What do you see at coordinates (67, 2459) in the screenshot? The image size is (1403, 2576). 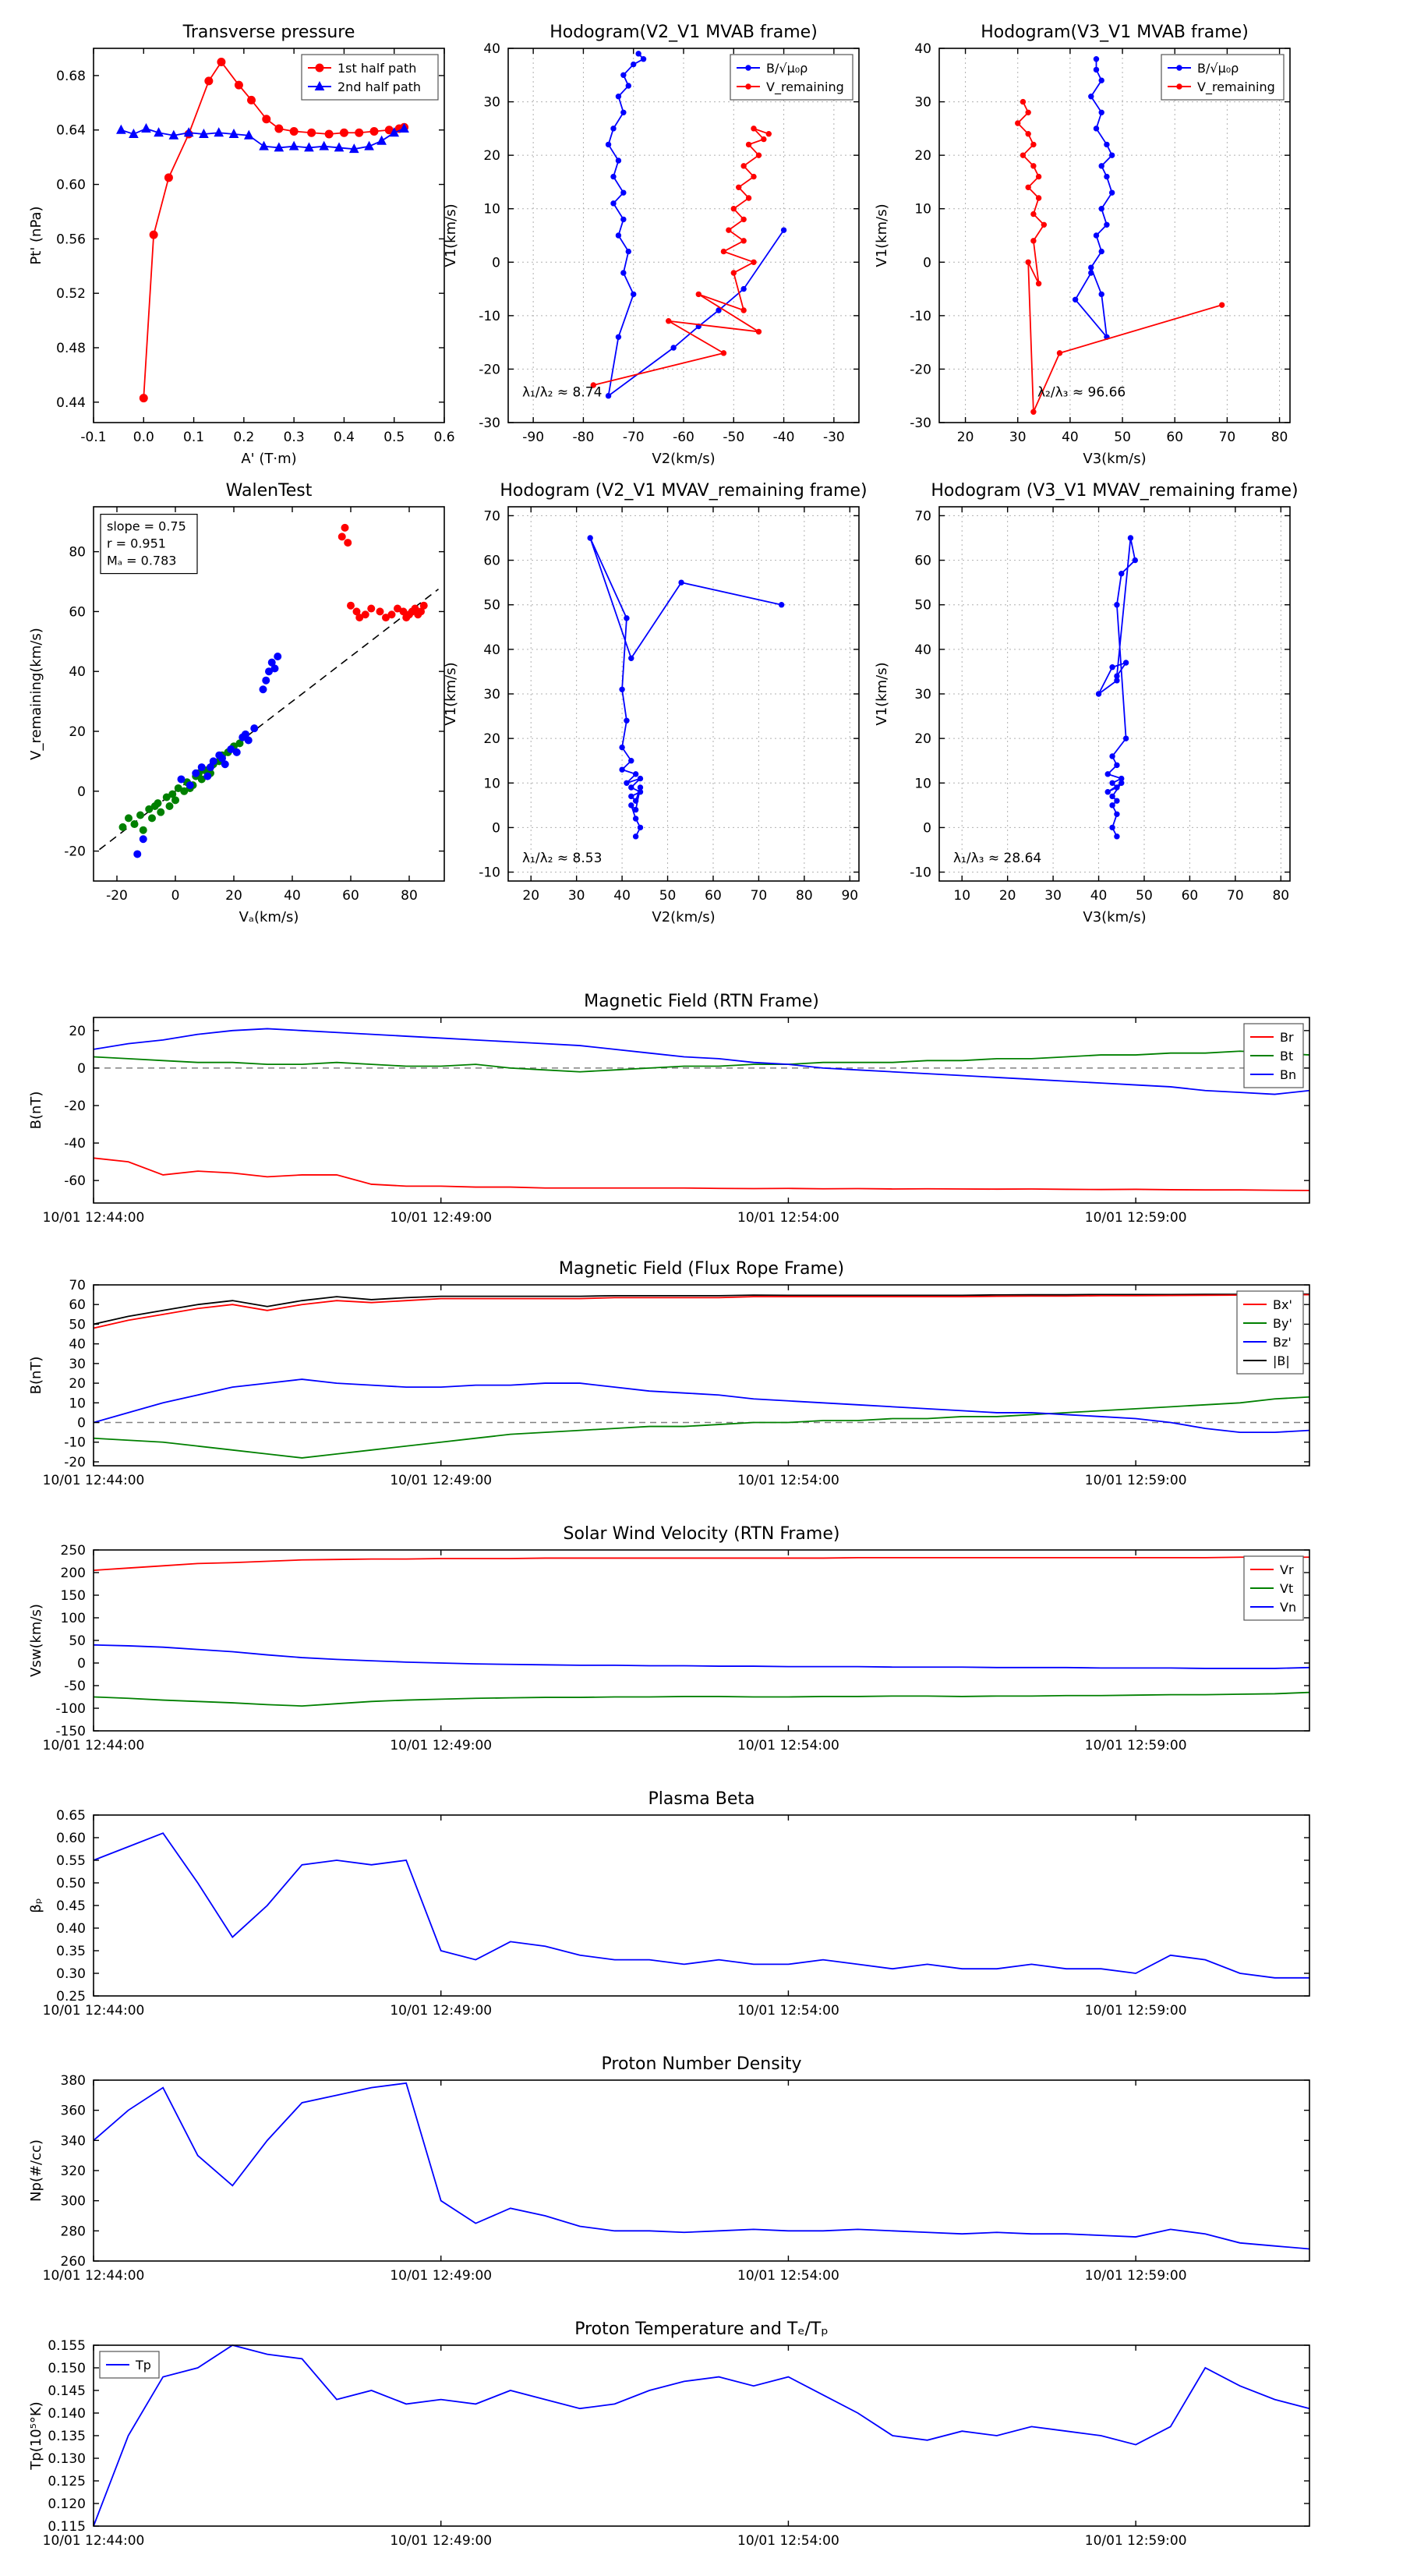 I see `y-tick-label: 0.130` at bounding box center [67, 2459].